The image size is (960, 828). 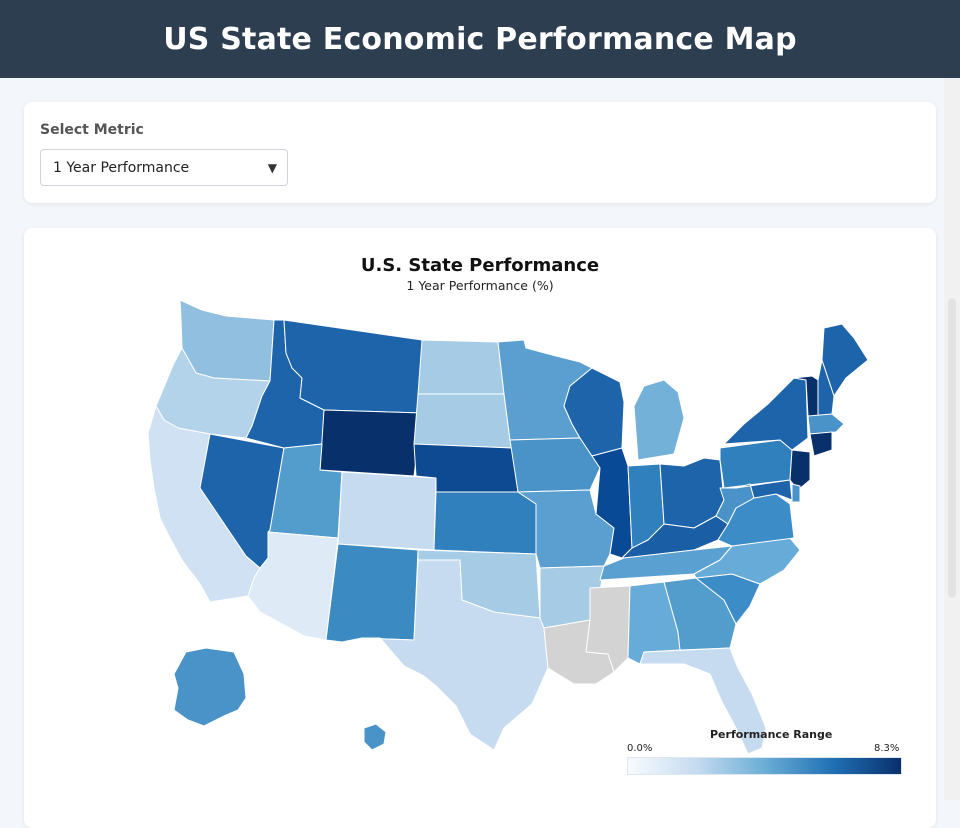 What do you see at coordinates (455, 655) in the screenshot?
I see `state-TX` at bounding box center [455, 655].